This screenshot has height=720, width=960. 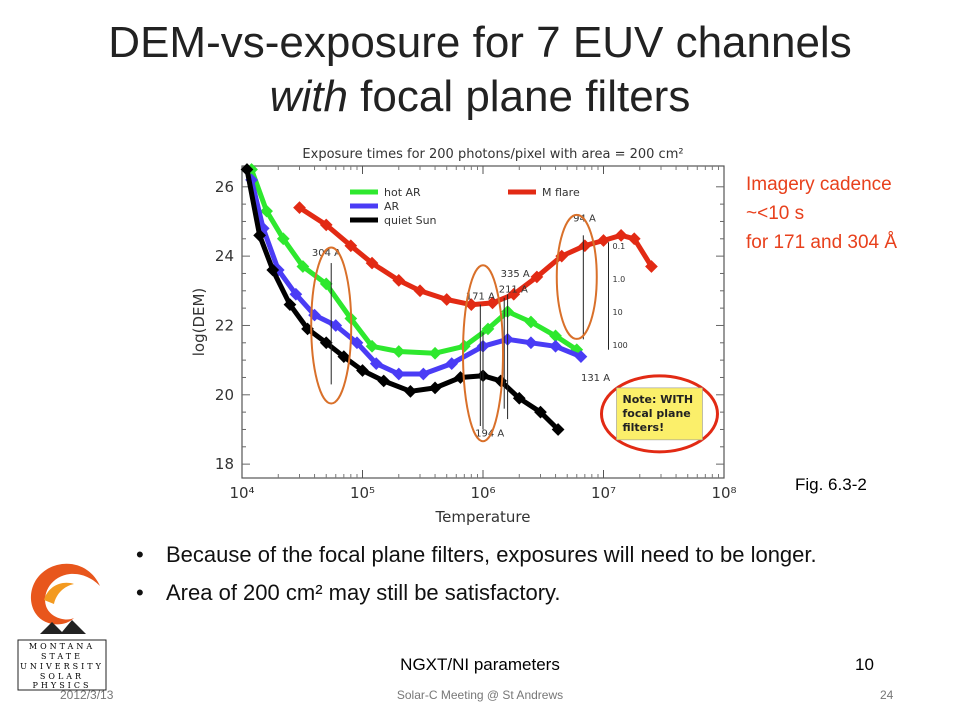 What do you see at coordinates (489, 433) in the screenshot?
I see `channel-label: 194 A` at bounding box center [489, 433].